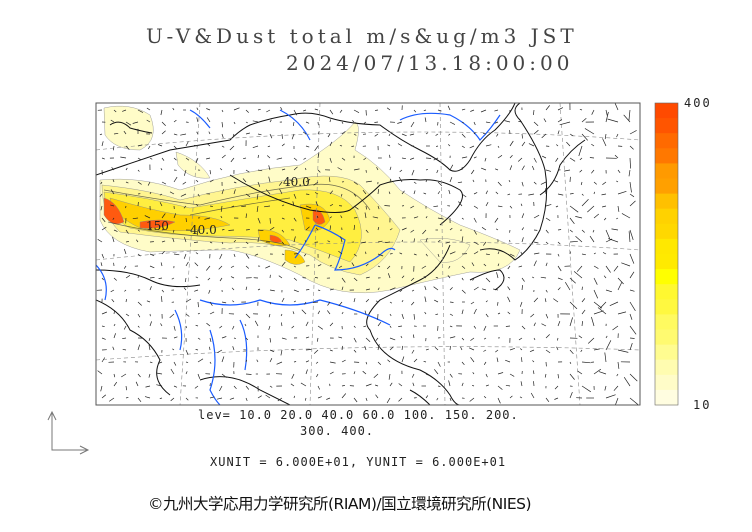 The image size is (752, 532). Describe the element at coordinates (358, 462) in the screenshot. I see `vector-units: XUNIT = 6.000E+01, YUNIT = 6.000E+01` at that location.